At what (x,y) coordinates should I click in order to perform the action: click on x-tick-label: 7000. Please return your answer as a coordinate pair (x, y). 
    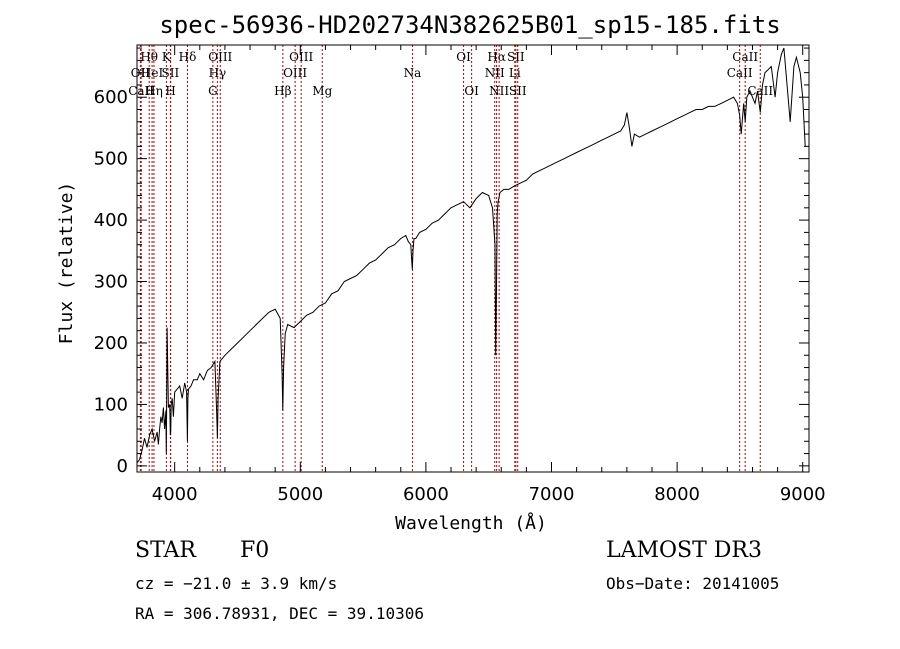
    Looking at the image, I should click on (552, 494).